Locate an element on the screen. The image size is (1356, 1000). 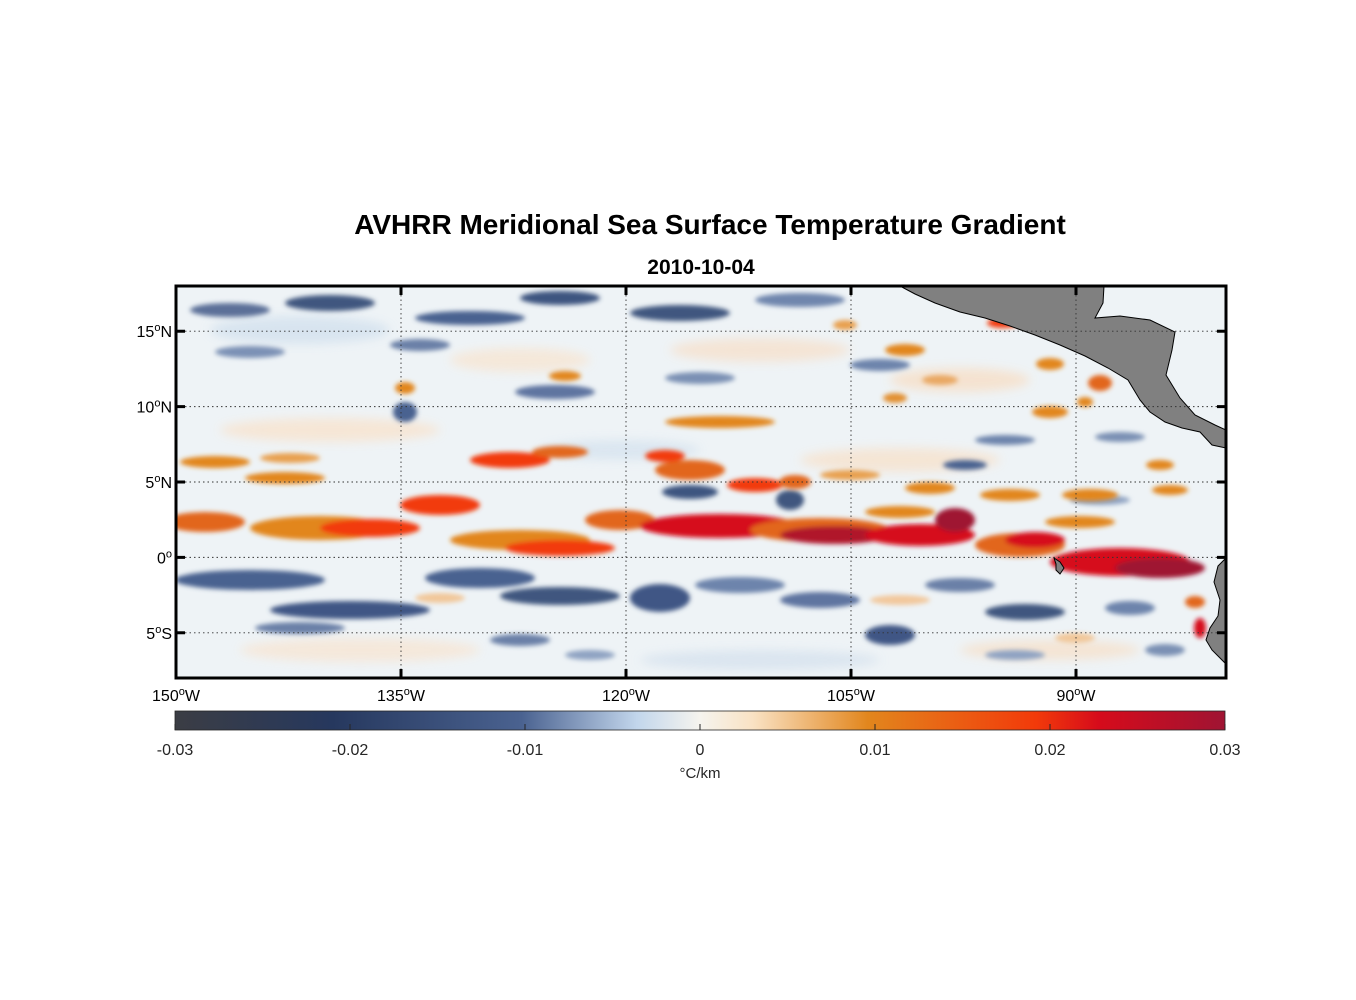
south-america-land is located at coordinates (1215, 611).